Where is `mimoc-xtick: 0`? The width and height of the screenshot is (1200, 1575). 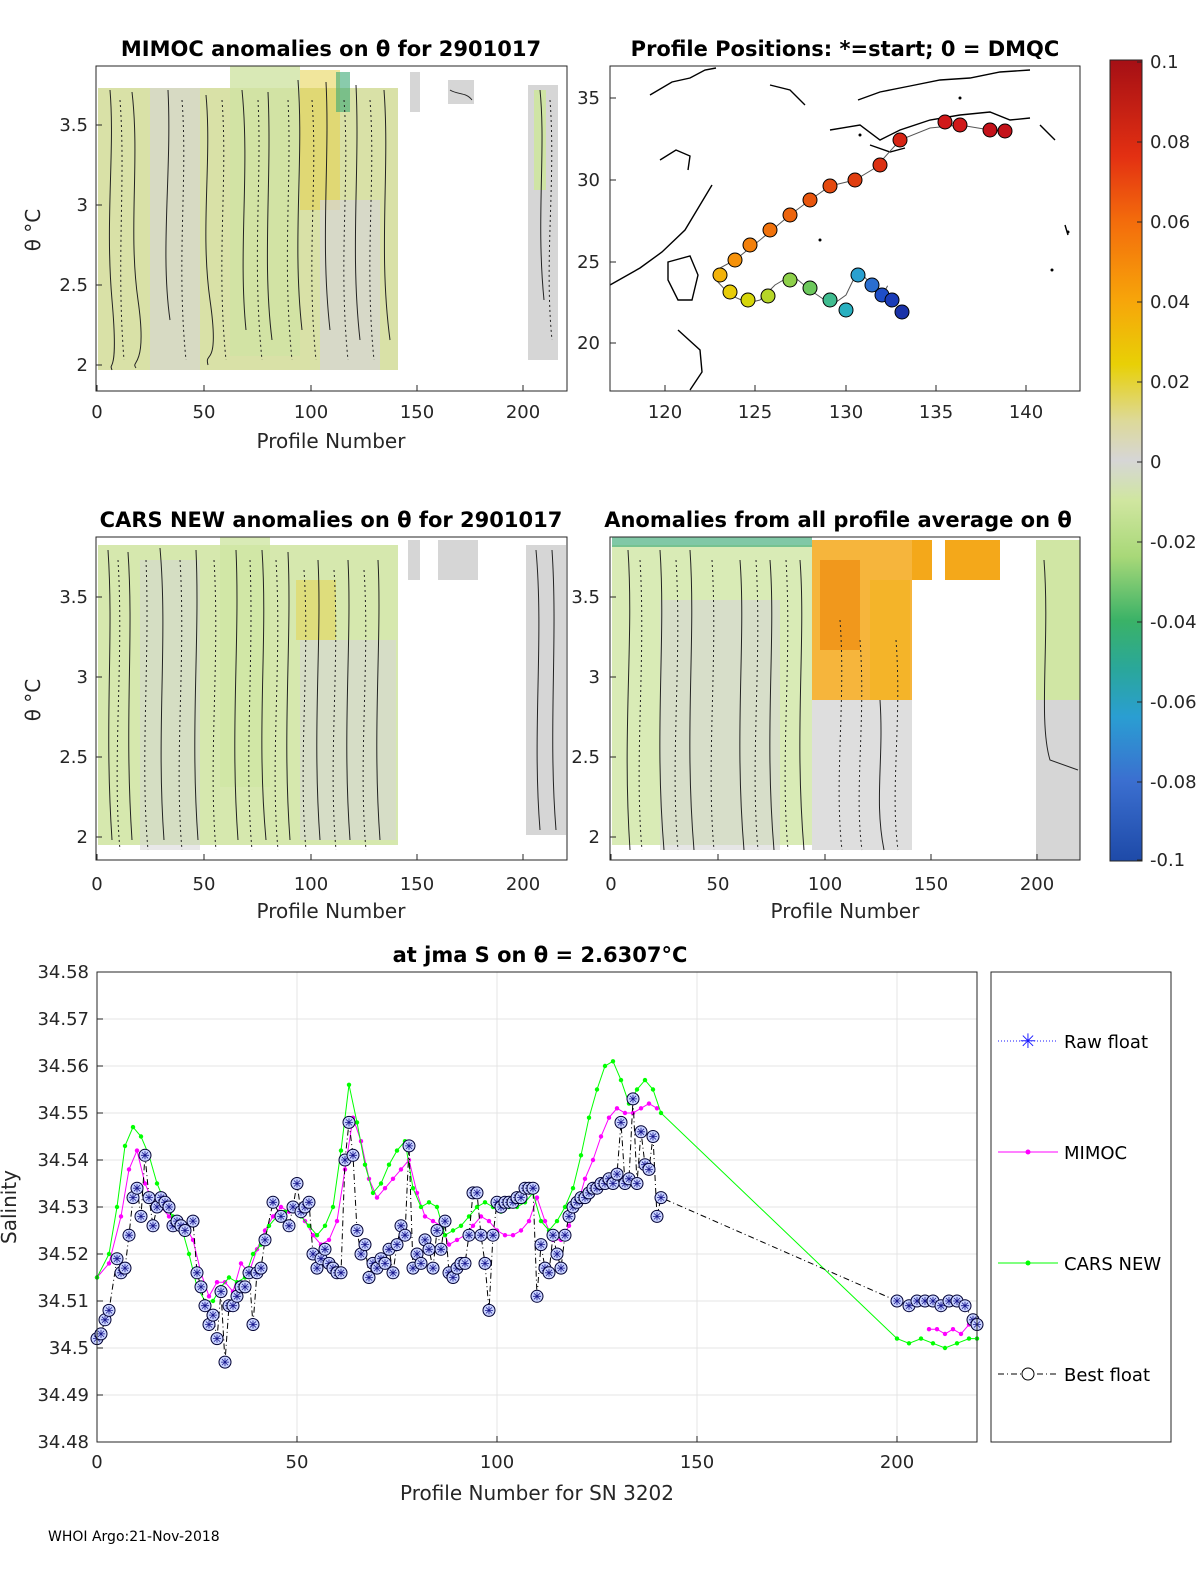 mimoc-xtick: 0 is located at coordinates (96, 412).